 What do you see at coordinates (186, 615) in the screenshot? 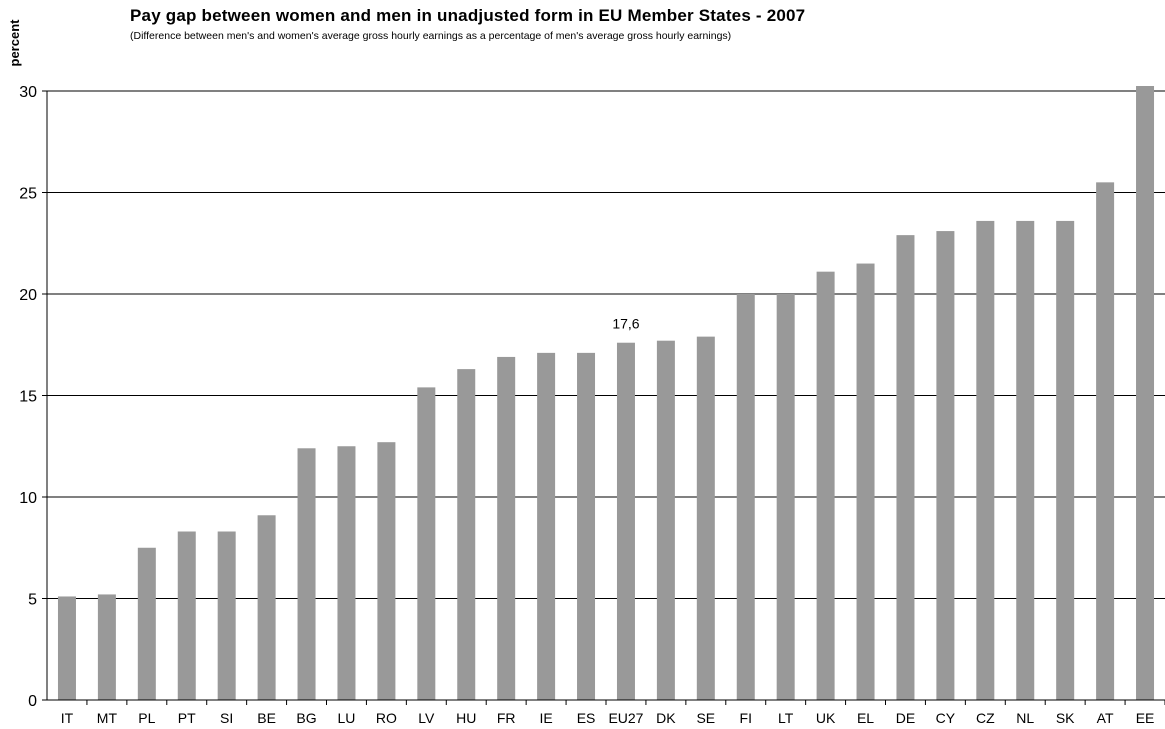
I see `bar-pt` at bounding box center [186, 615].